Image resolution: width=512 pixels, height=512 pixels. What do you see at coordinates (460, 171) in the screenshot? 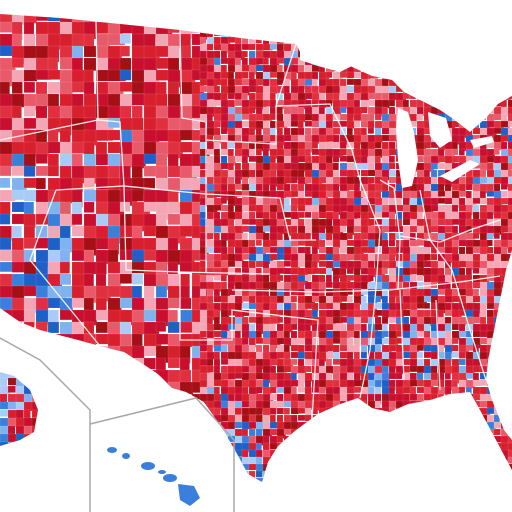
I see `lake-erie` at bounding box center [460, 171].